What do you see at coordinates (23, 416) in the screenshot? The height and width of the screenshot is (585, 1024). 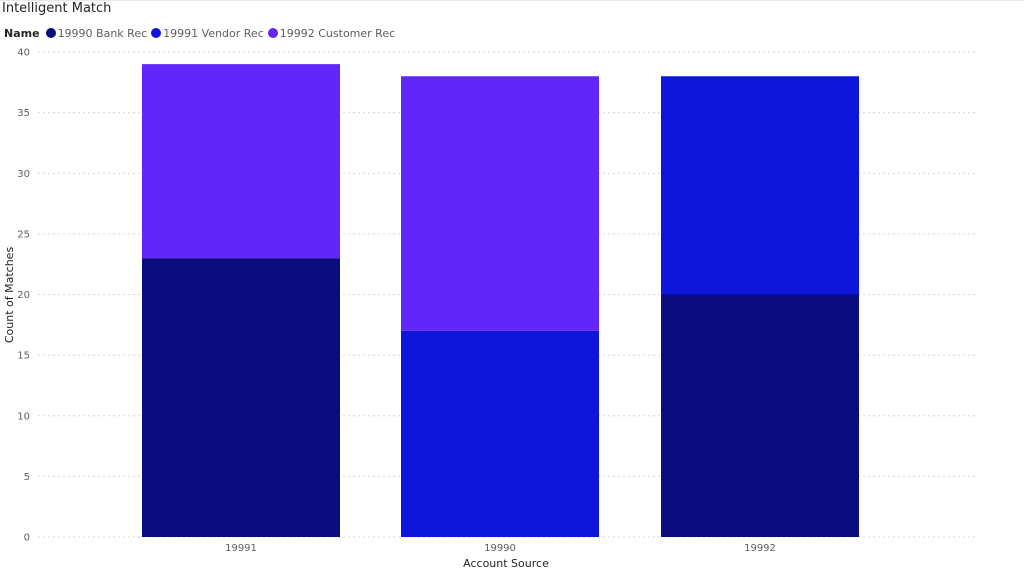 I see `y-tick-label: 10` at bounding box center [23, 416].